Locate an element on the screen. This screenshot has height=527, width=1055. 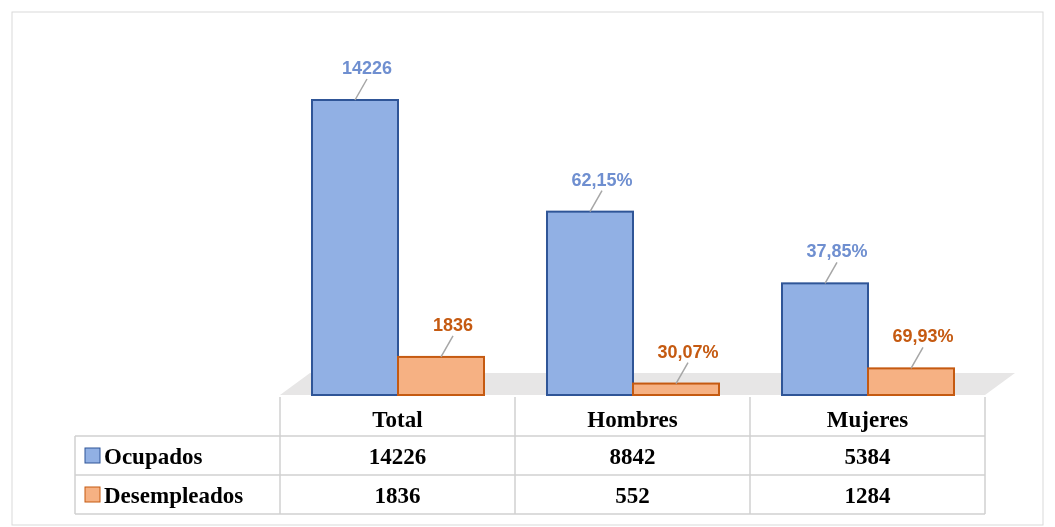
data-label: 14226 is located at coordinates (397, 456).